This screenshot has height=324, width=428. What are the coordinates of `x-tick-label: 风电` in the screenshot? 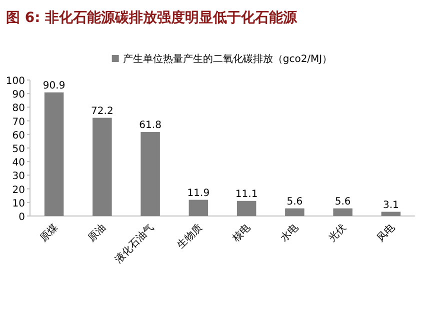 It's located at (386, 233).